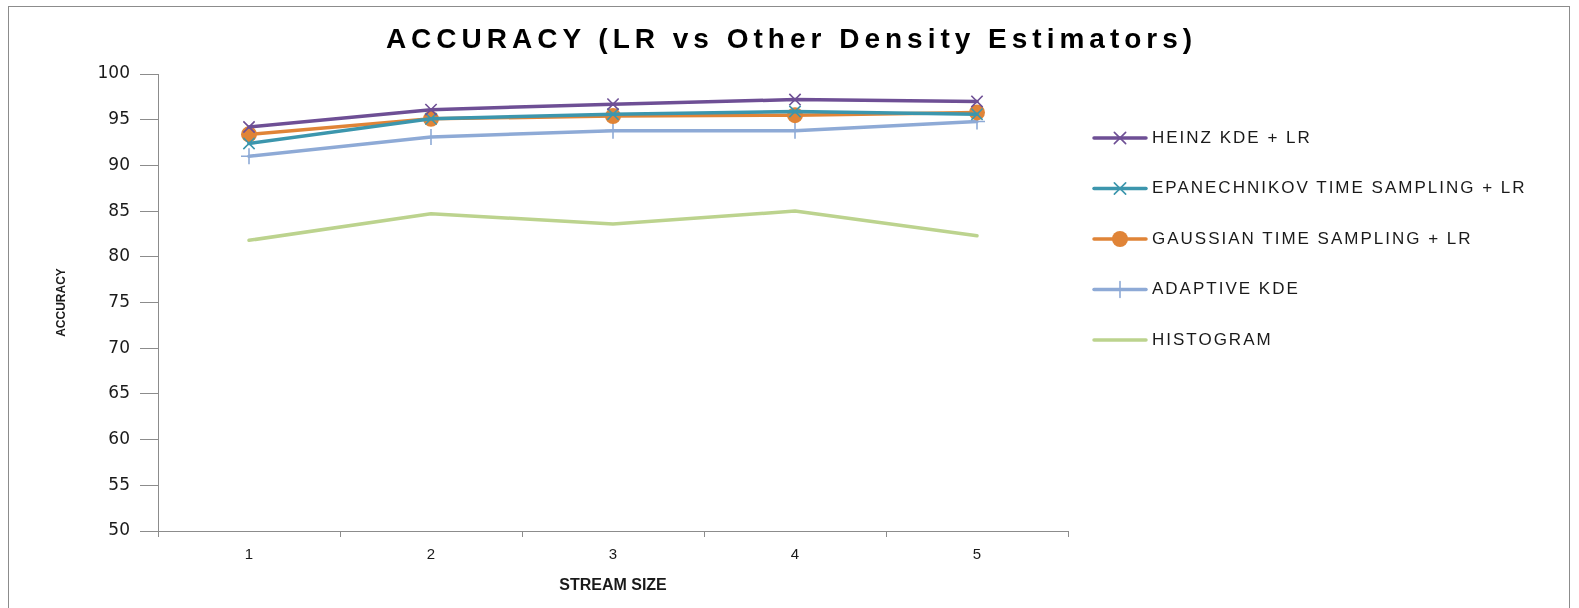 This screenshot has height=608, width=1579. Describe the element at coordinates (249, 554) in the screenshot. I see `x-tick-label: 1` at that location.